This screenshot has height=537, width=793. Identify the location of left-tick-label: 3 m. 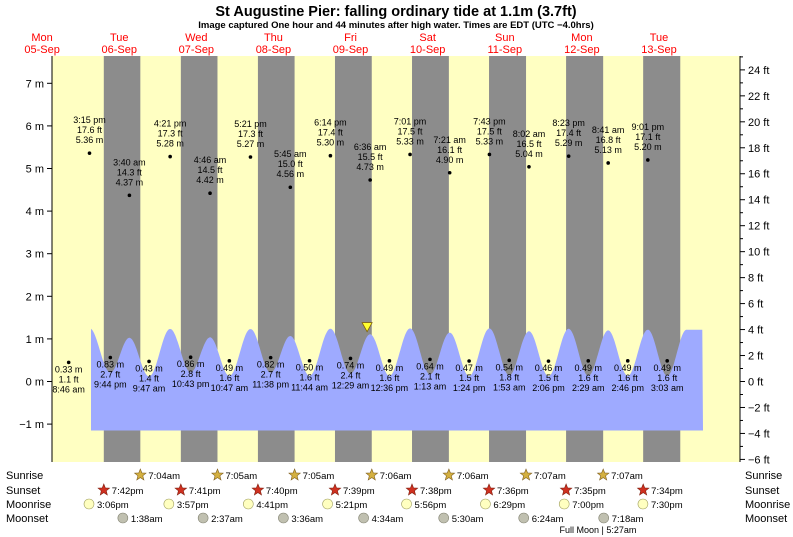
(35, 255).